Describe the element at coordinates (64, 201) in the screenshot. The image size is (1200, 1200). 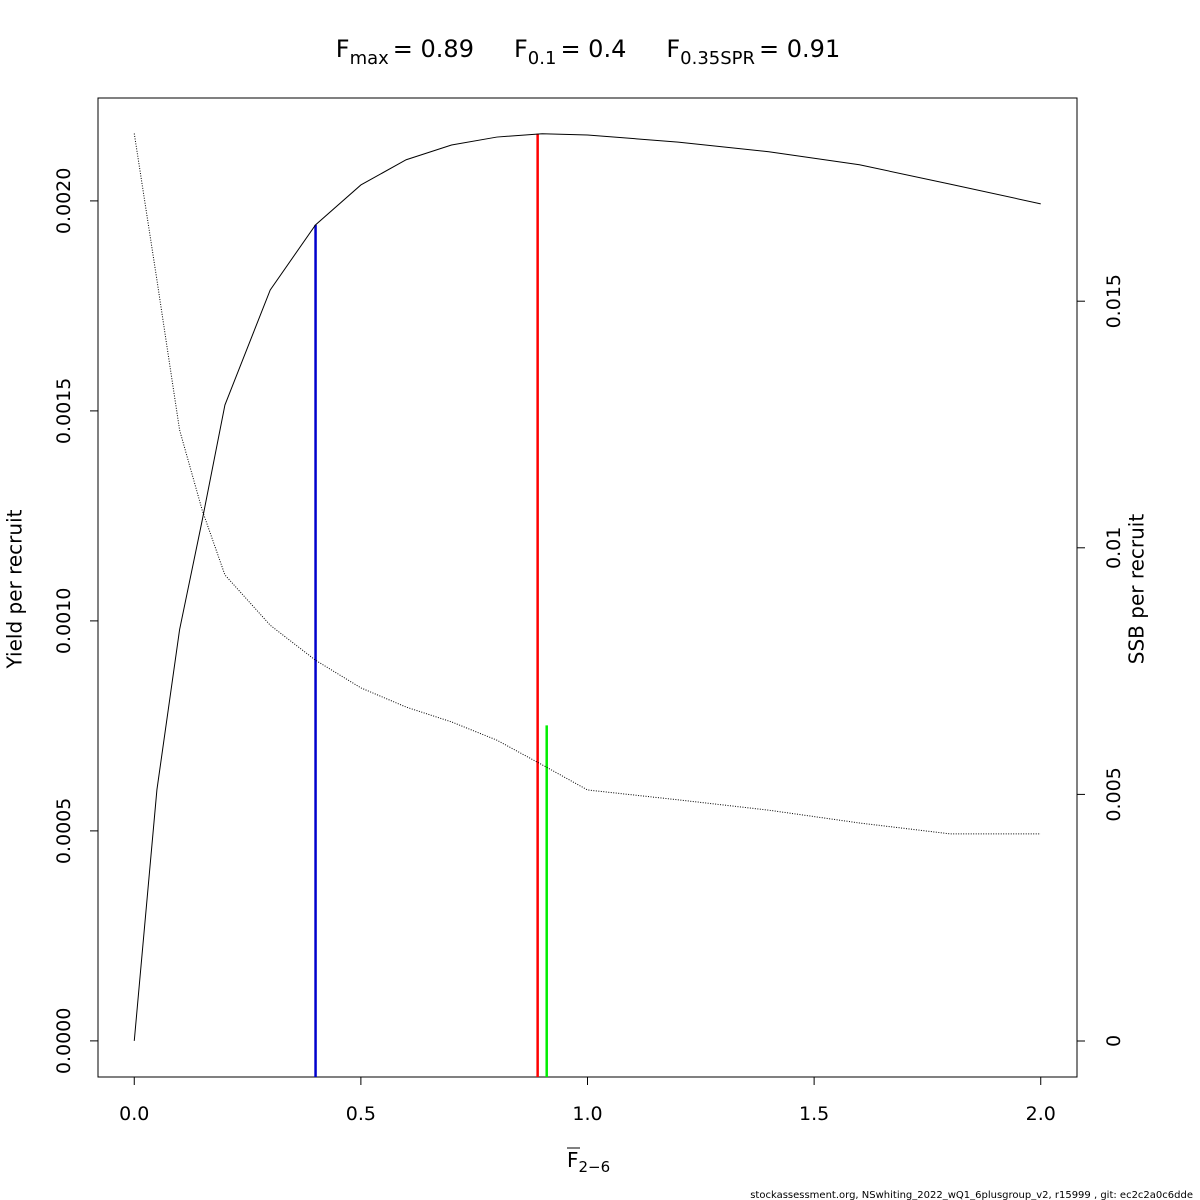
I see `y-tick-label: 0.0020` at that location.